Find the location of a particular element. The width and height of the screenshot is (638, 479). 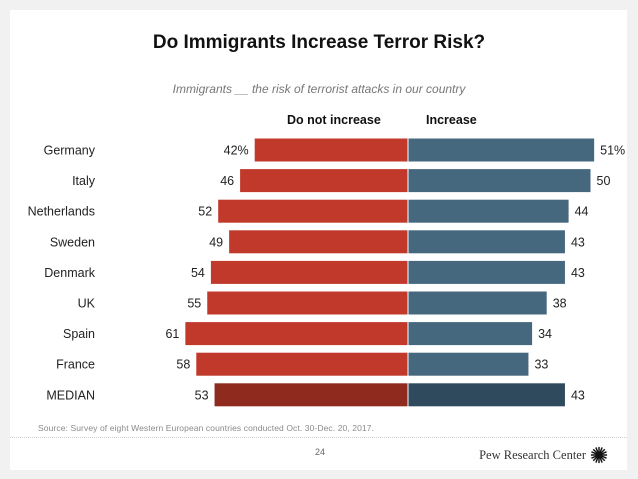

category-label-germany: Germany is located at coordinates (70, 151).